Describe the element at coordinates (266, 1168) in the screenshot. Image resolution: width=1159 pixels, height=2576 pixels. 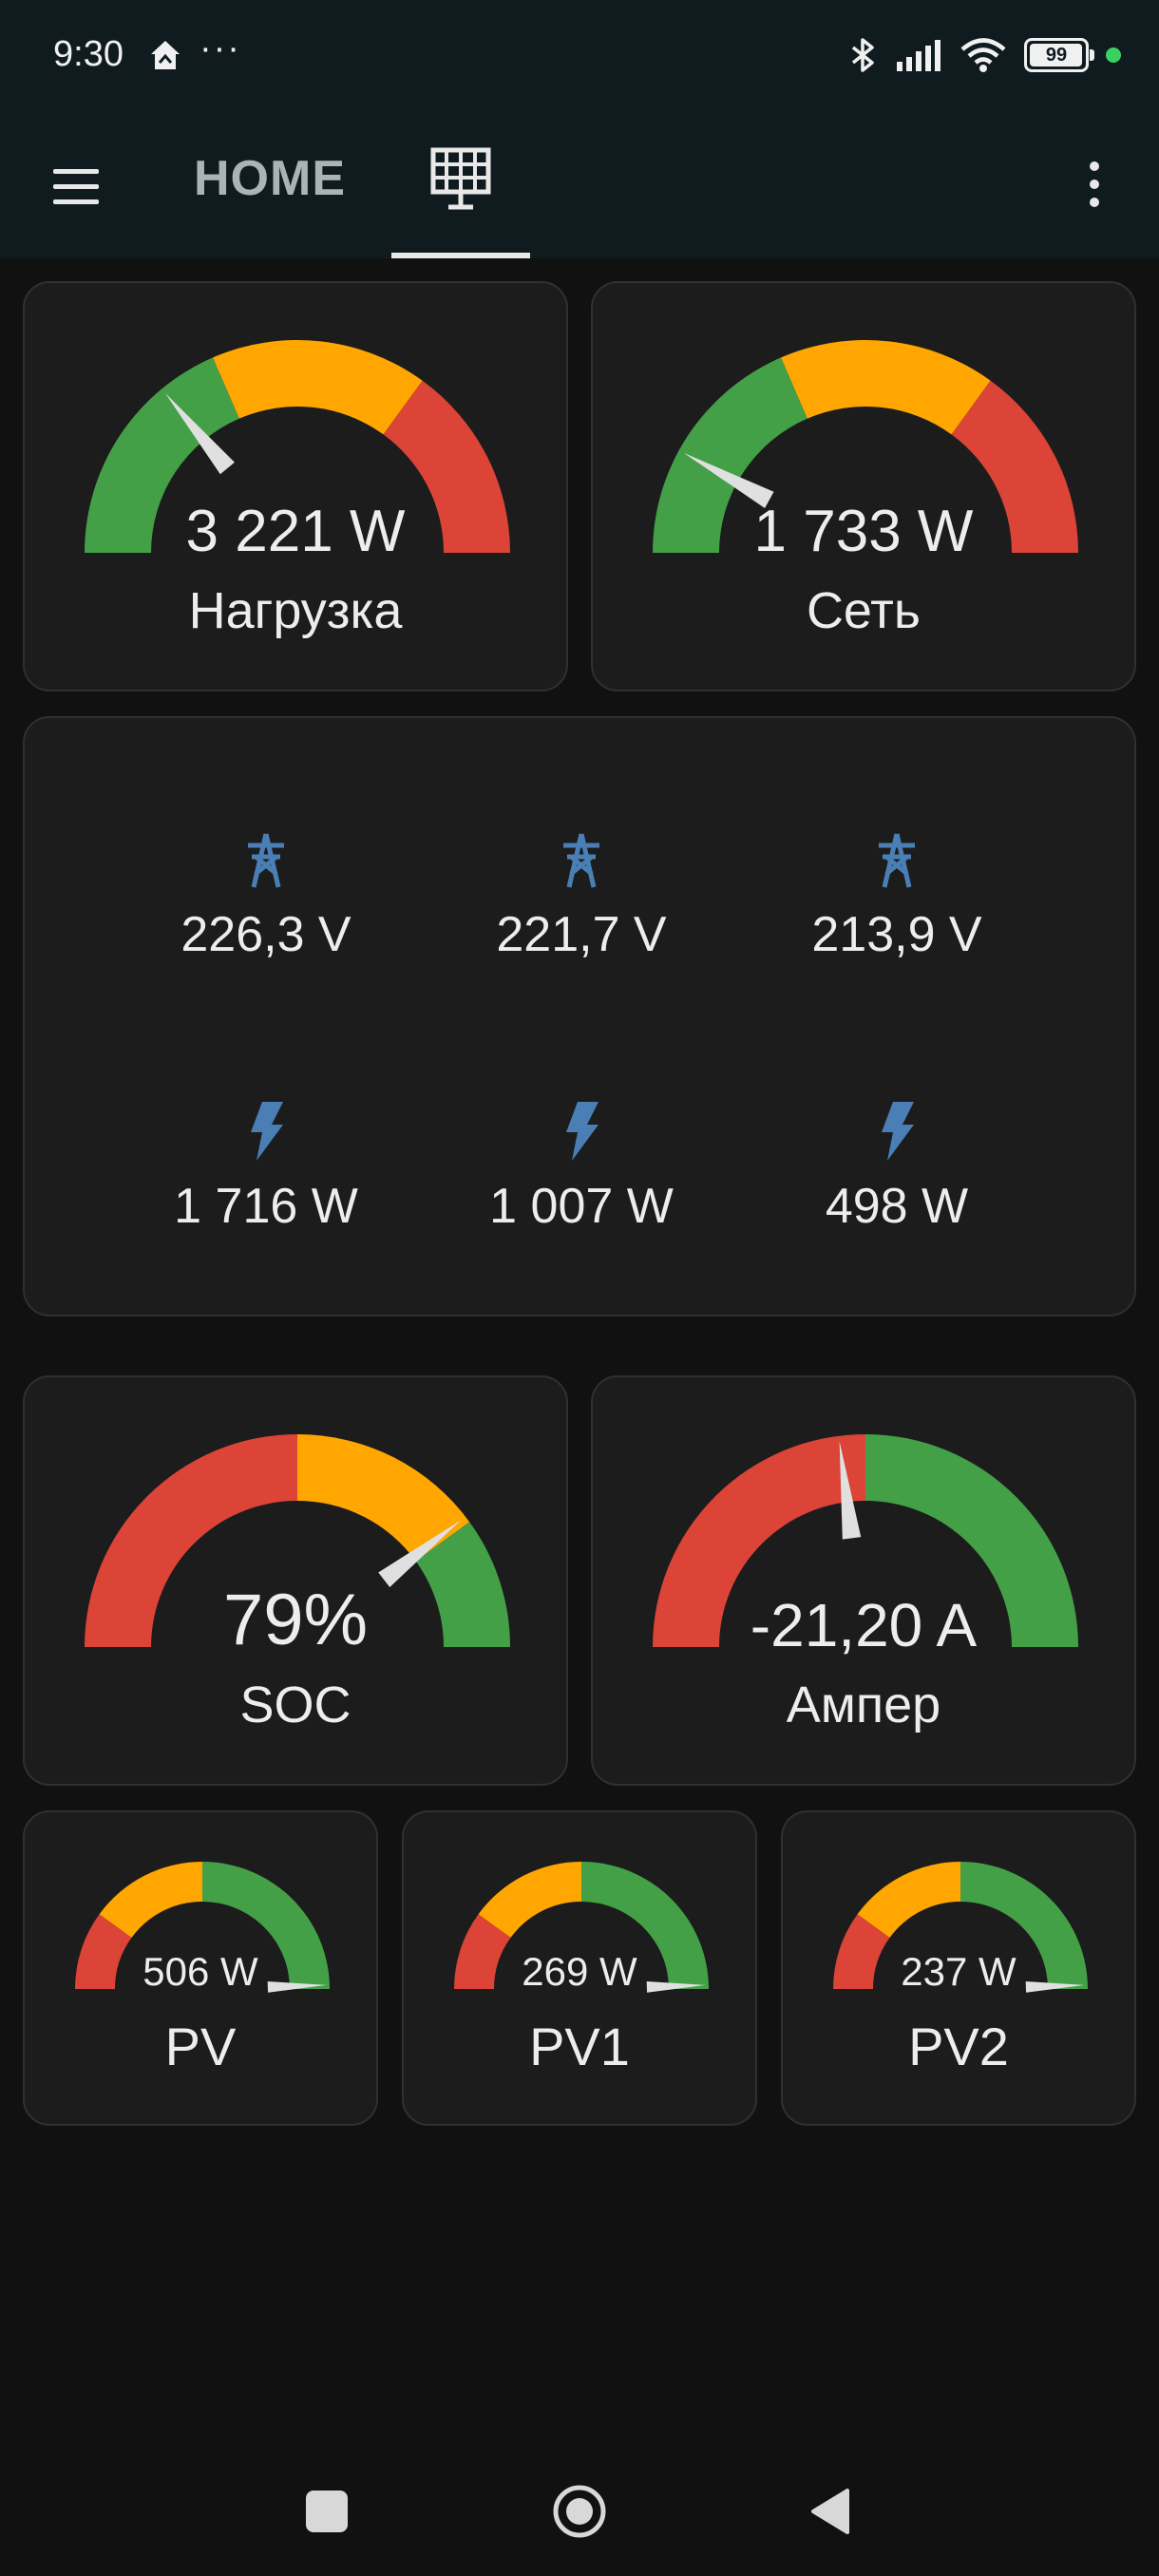
I see `phase-power-1: 1 716 W` at that location.